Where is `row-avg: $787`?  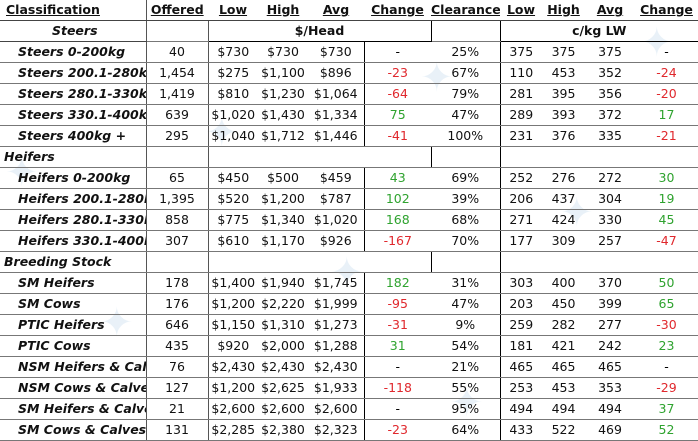 row-avg: $787 is located at coordinates (336, 199).